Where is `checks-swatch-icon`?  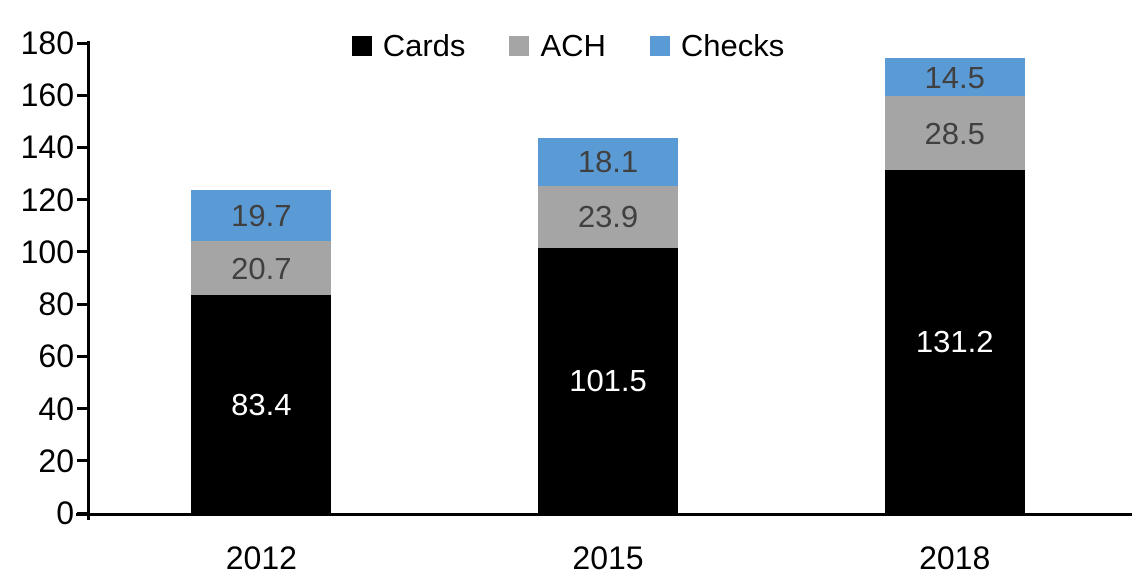 checks-swatch-icon is located at coordinates (659, 45).